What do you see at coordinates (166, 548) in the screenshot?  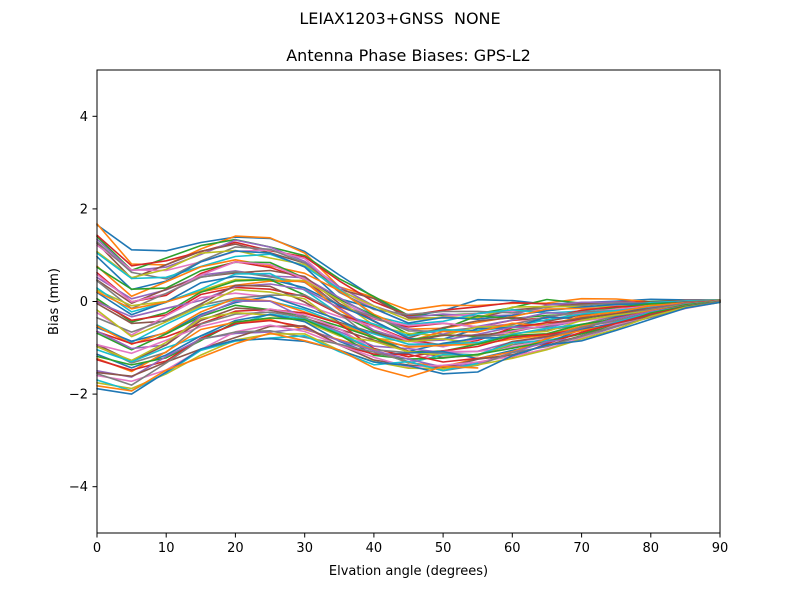 I see `x-tick-label: 10` at bounding box center [166, 548].